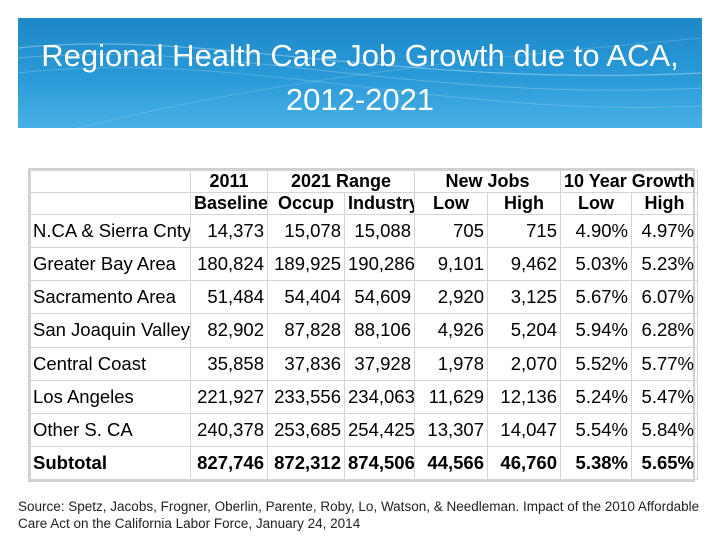 The height and width of the screenshot is (540, 720). Describe the element at coordinates (451, 264) in the screenshot. I see `cell-new-jobs-low: 9,101` at that location.